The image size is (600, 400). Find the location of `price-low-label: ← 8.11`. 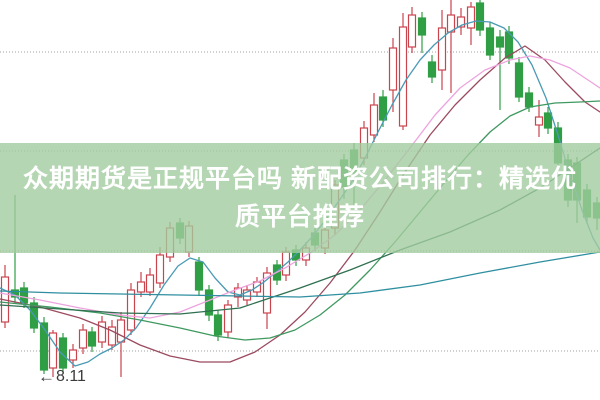

price-low-label: ← 8.11 is located at coordinates (62, 377).